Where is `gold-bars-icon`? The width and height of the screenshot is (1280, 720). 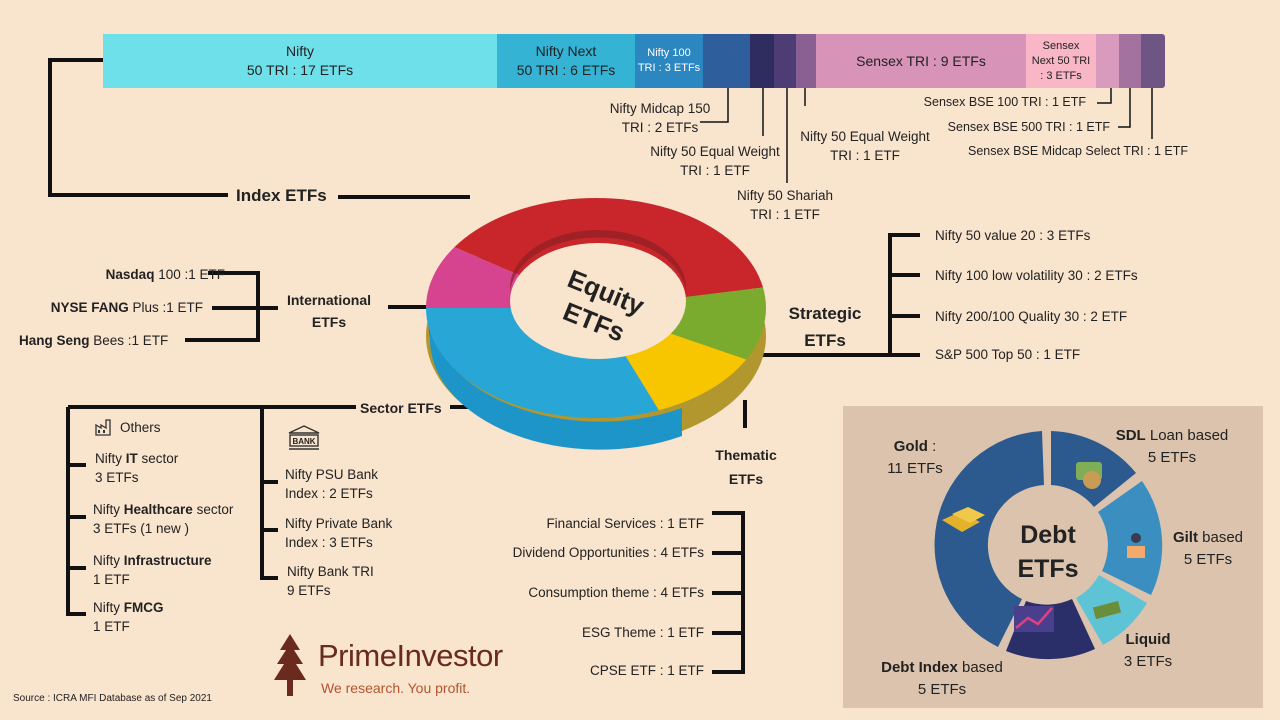 gold-bars-icon is located at coordinates (963, 519).